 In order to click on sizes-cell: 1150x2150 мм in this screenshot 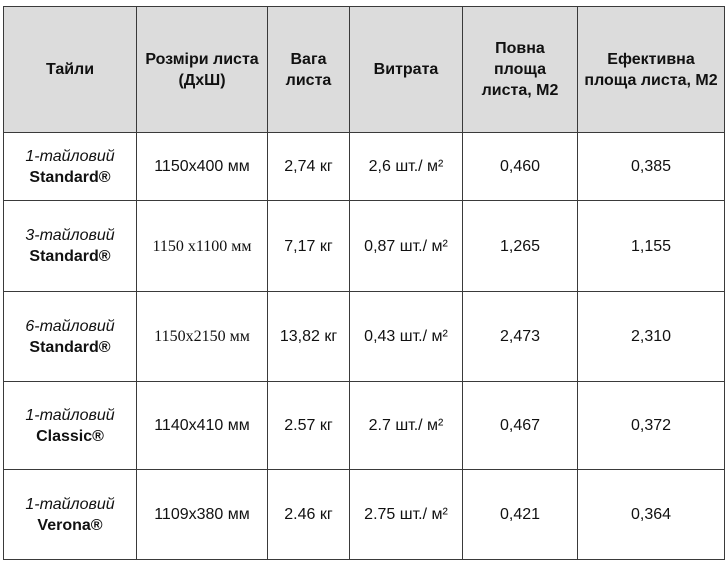, I will do `click(202, 336)`.